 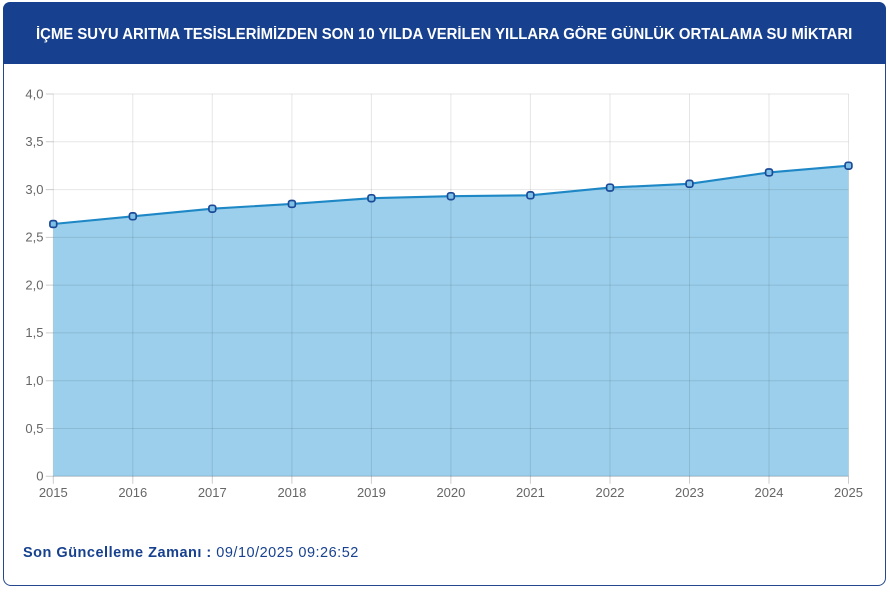 What do you see at coordinates (34, 284) in the screenshot?
I see `svg-text: 2,0` at bounding box center [34, 284].